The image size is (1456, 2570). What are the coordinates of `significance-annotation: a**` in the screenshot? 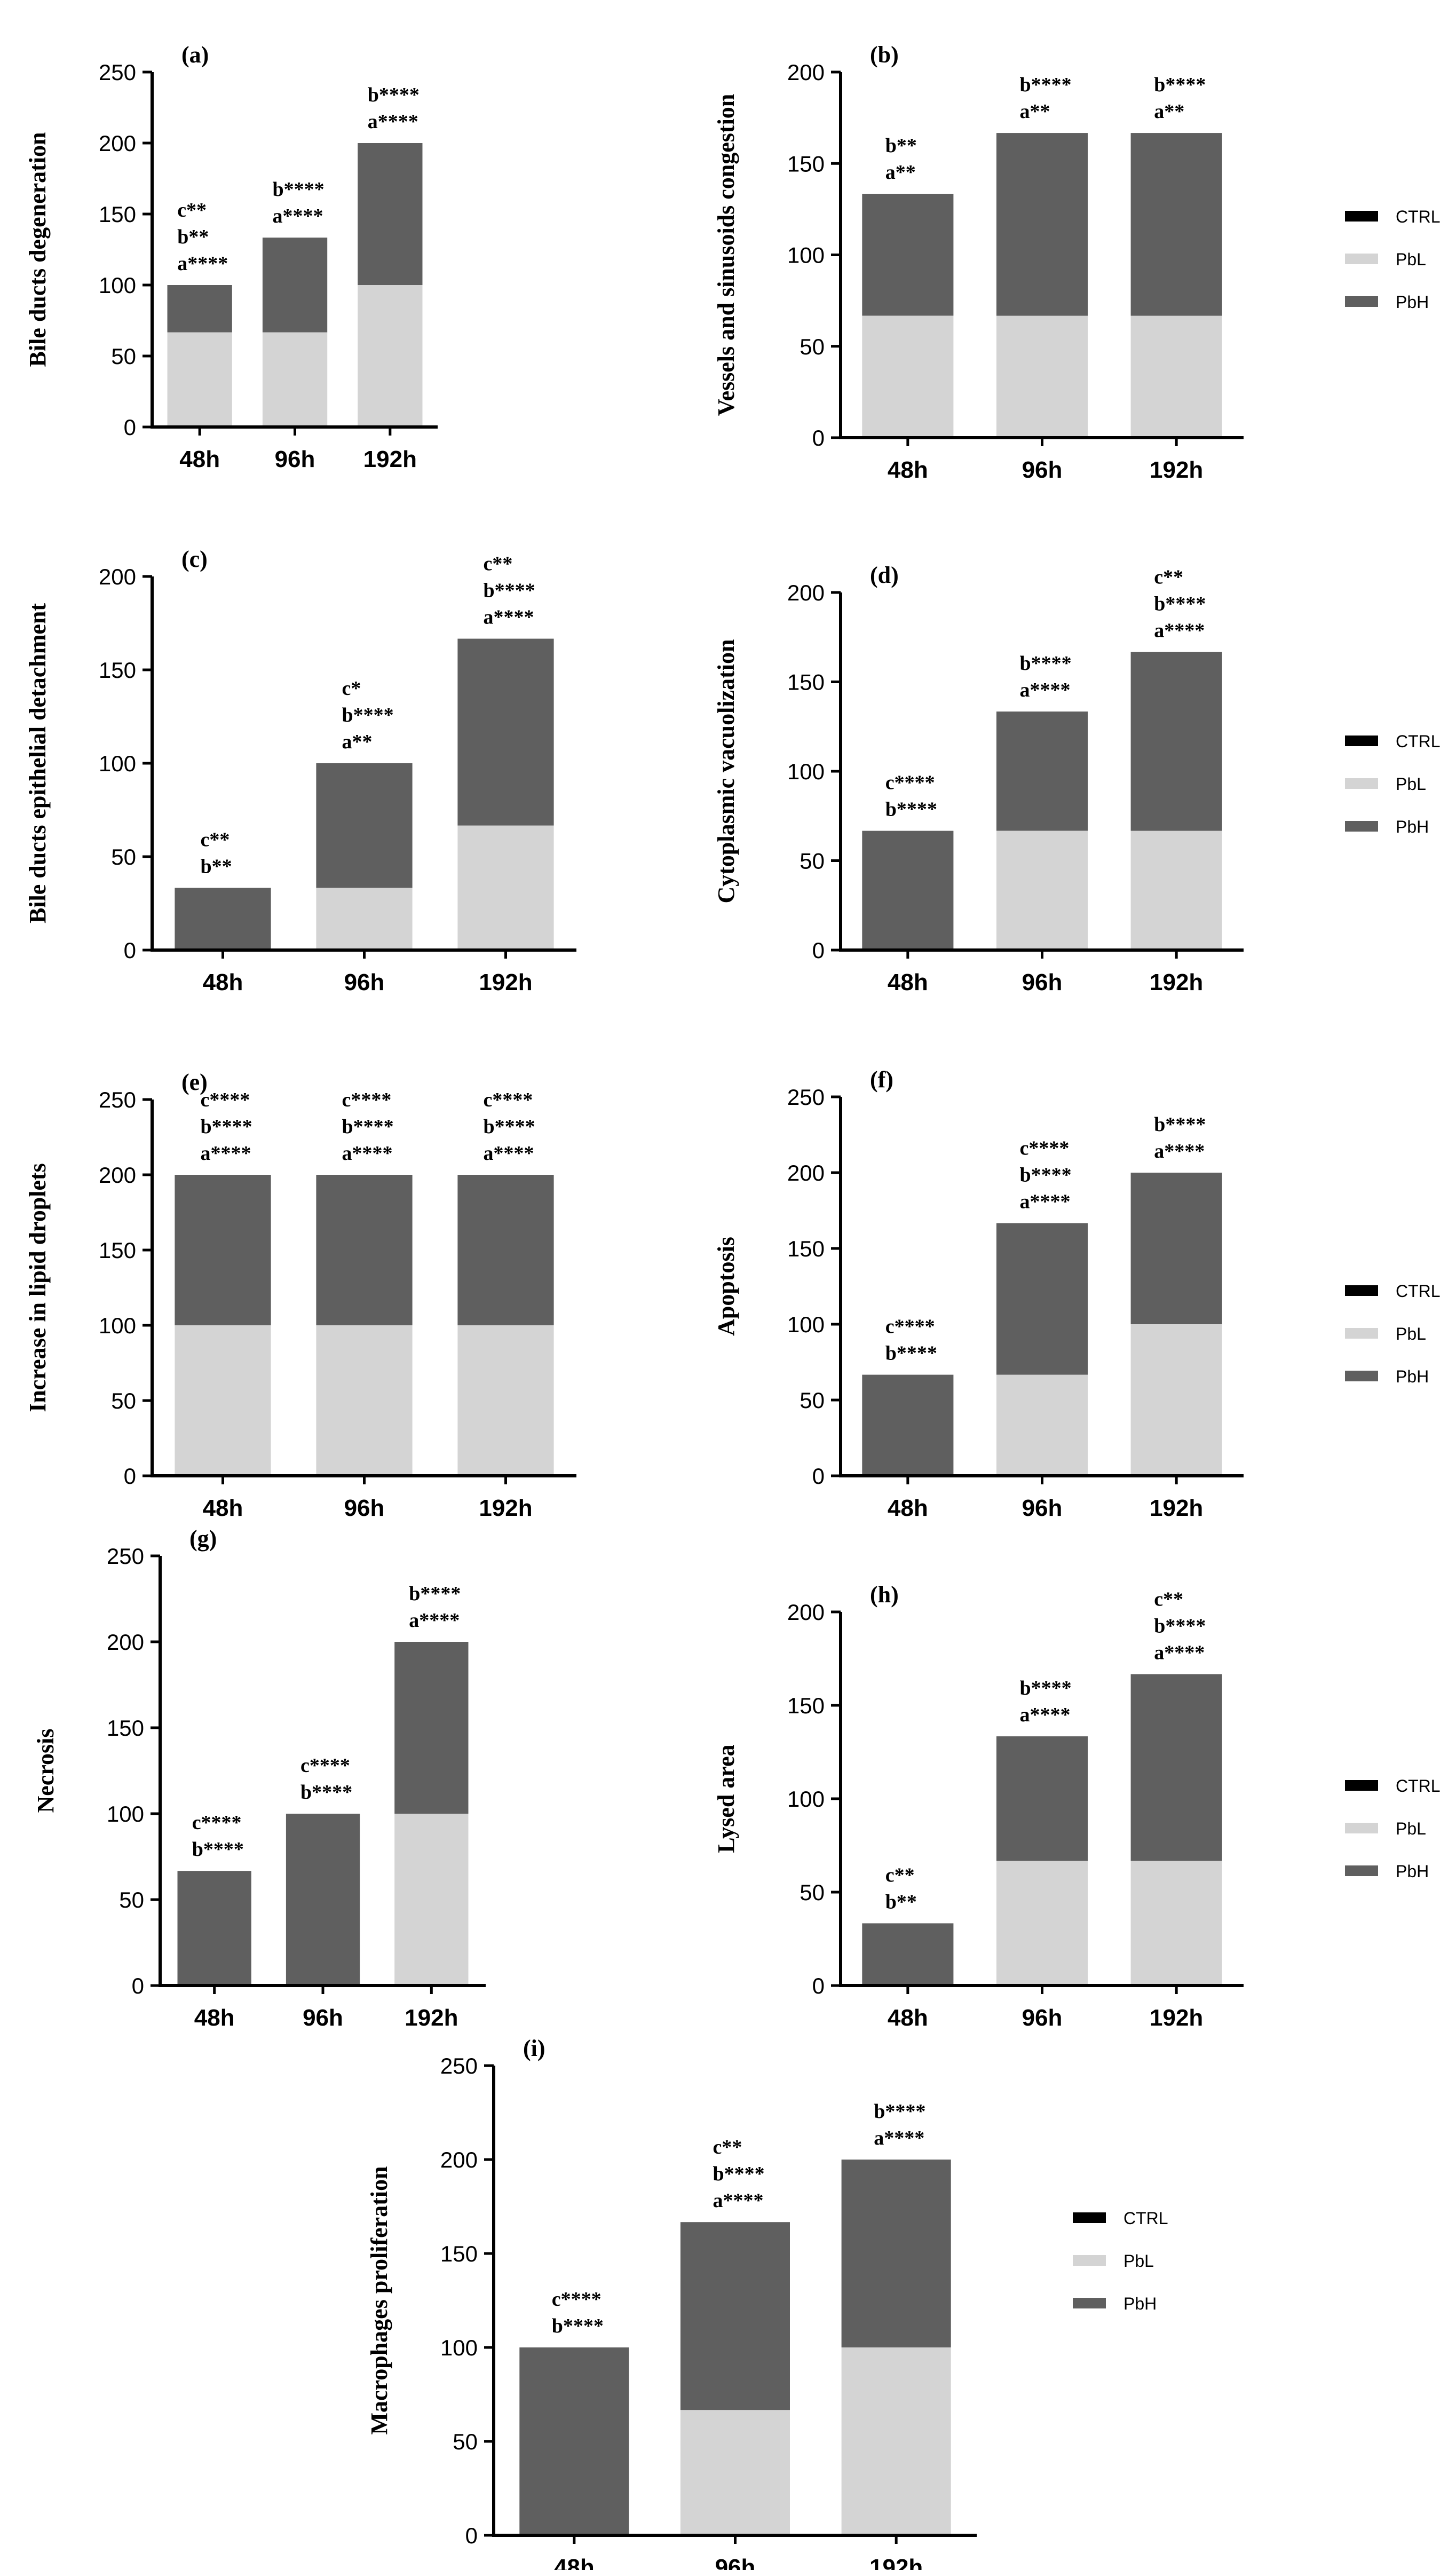 It's located at (1169, 111).